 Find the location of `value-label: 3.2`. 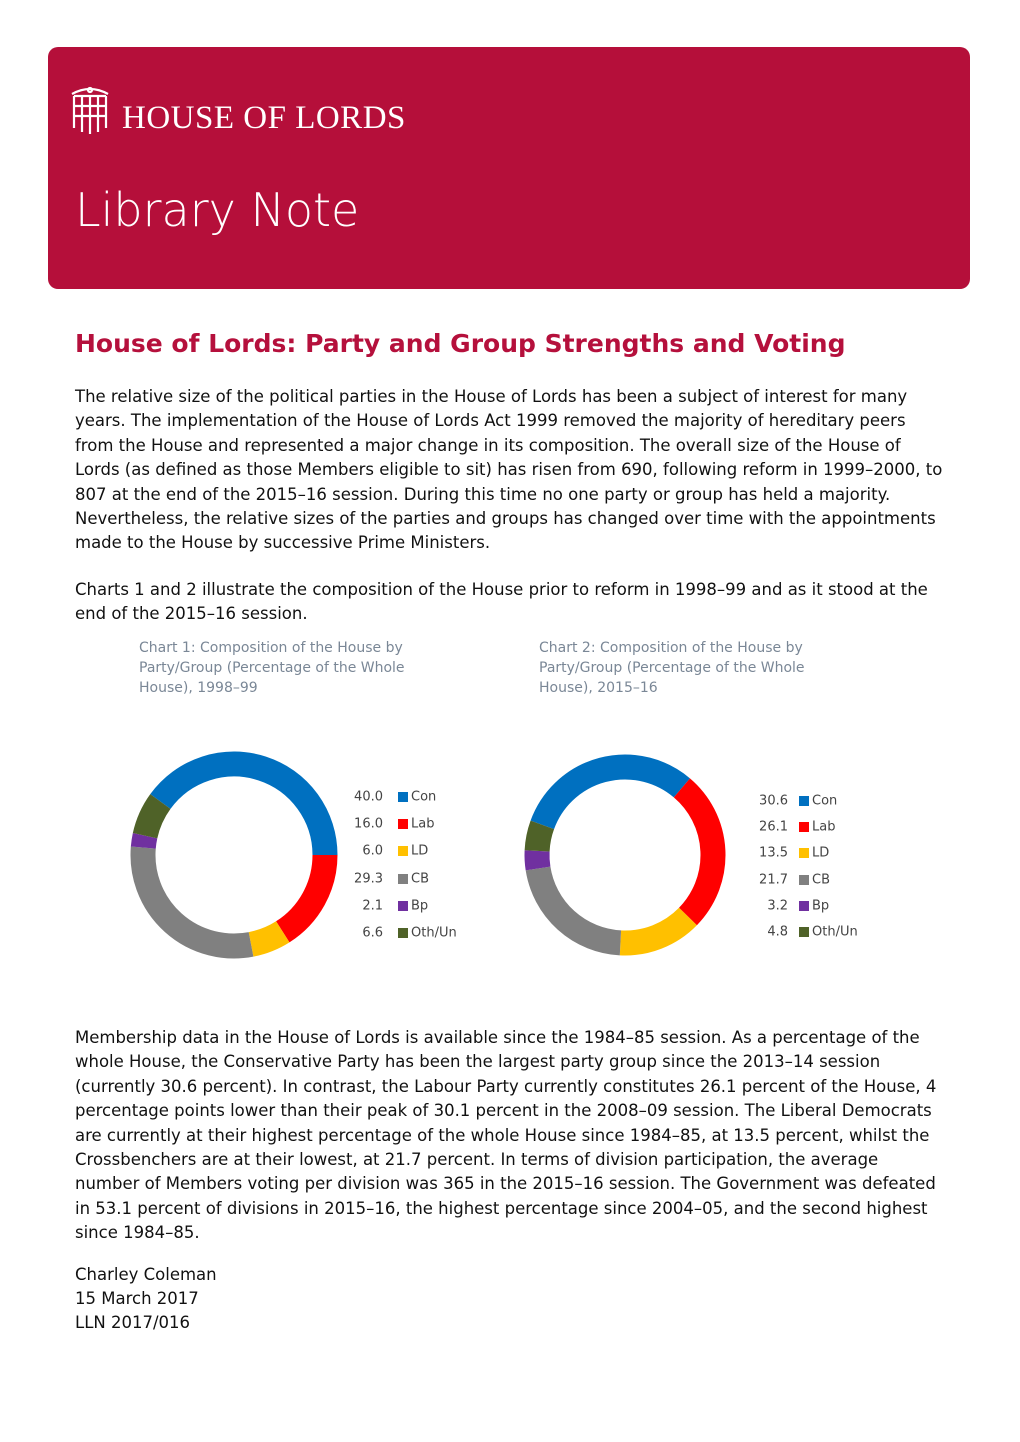

value-label: 3.2 is located at coordinates (777, 906).